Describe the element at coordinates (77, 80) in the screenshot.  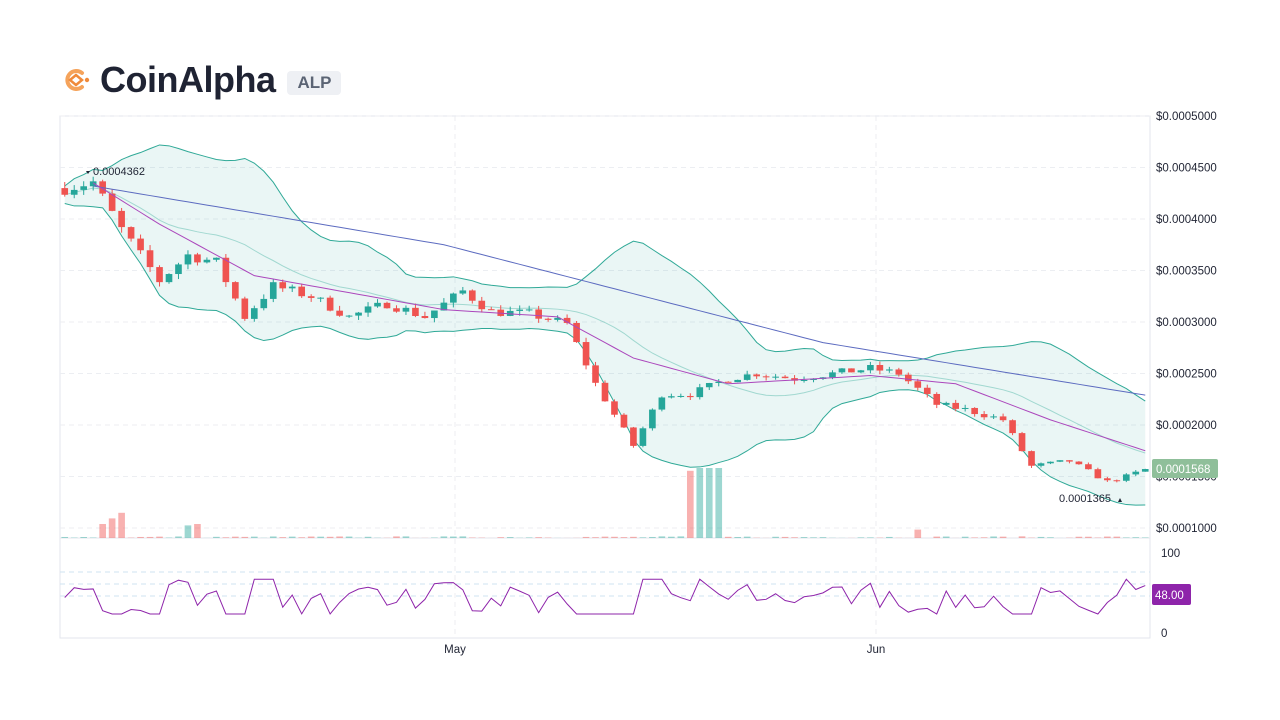
I see `coinalpha-logo-icon` at that location.